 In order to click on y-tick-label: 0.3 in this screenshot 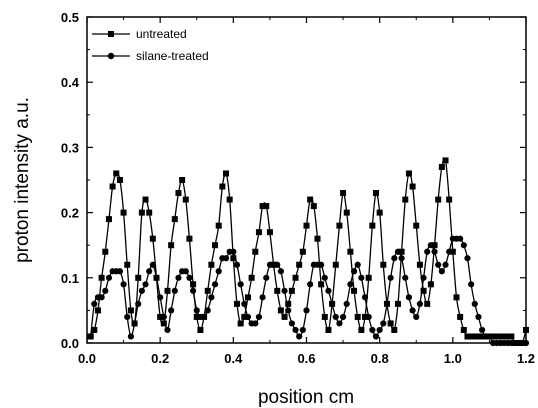, I will do `click(70, 147)`.